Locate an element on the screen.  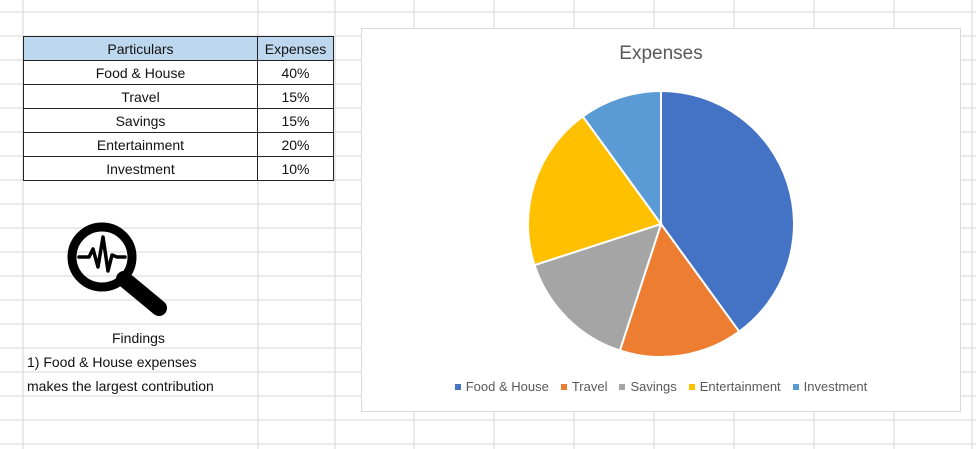
table-cell-particular: Investment is located at coordinates (140, 168).